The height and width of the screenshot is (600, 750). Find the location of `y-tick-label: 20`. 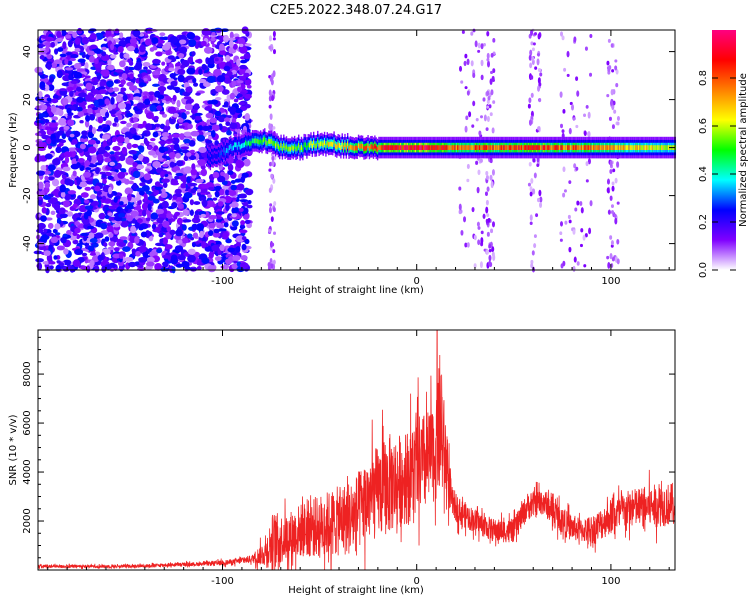

y-tick-label: 20 is located at coordinates (27, 99).